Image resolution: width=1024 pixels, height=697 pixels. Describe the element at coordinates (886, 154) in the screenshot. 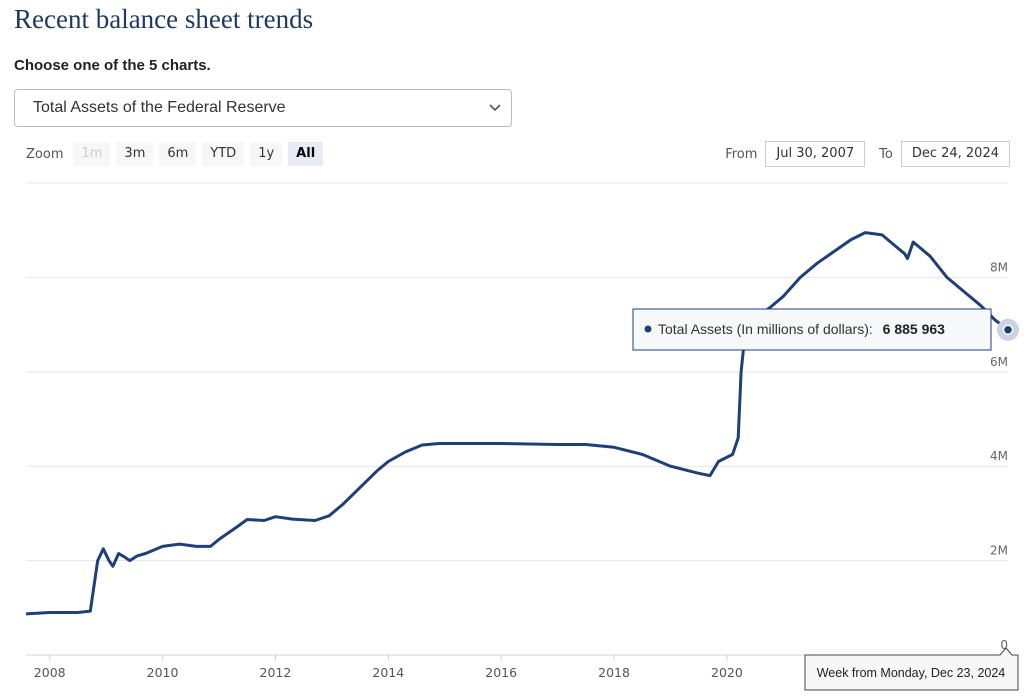

I see `to-label: To` at that location.